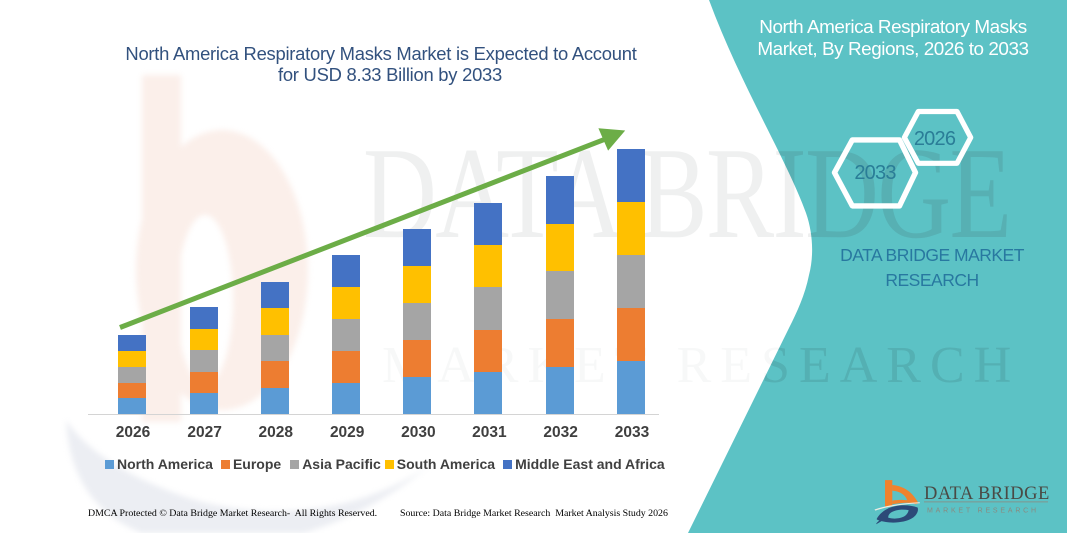 The width and height of the screenshot is (1067, 533). I want to click on svg-text: MARKET RESEARCH, so click(983, 511).